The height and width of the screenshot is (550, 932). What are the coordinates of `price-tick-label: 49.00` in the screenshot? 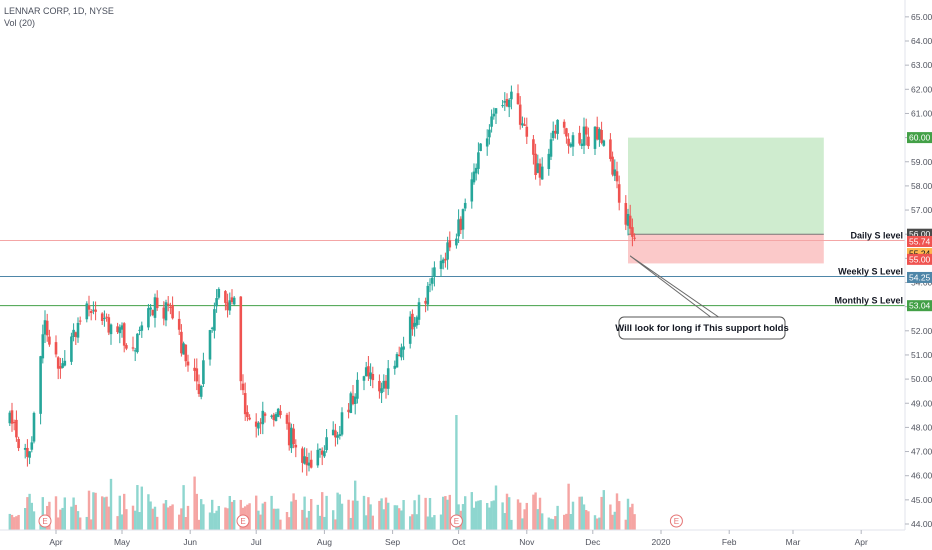 It's located at (921, 403).